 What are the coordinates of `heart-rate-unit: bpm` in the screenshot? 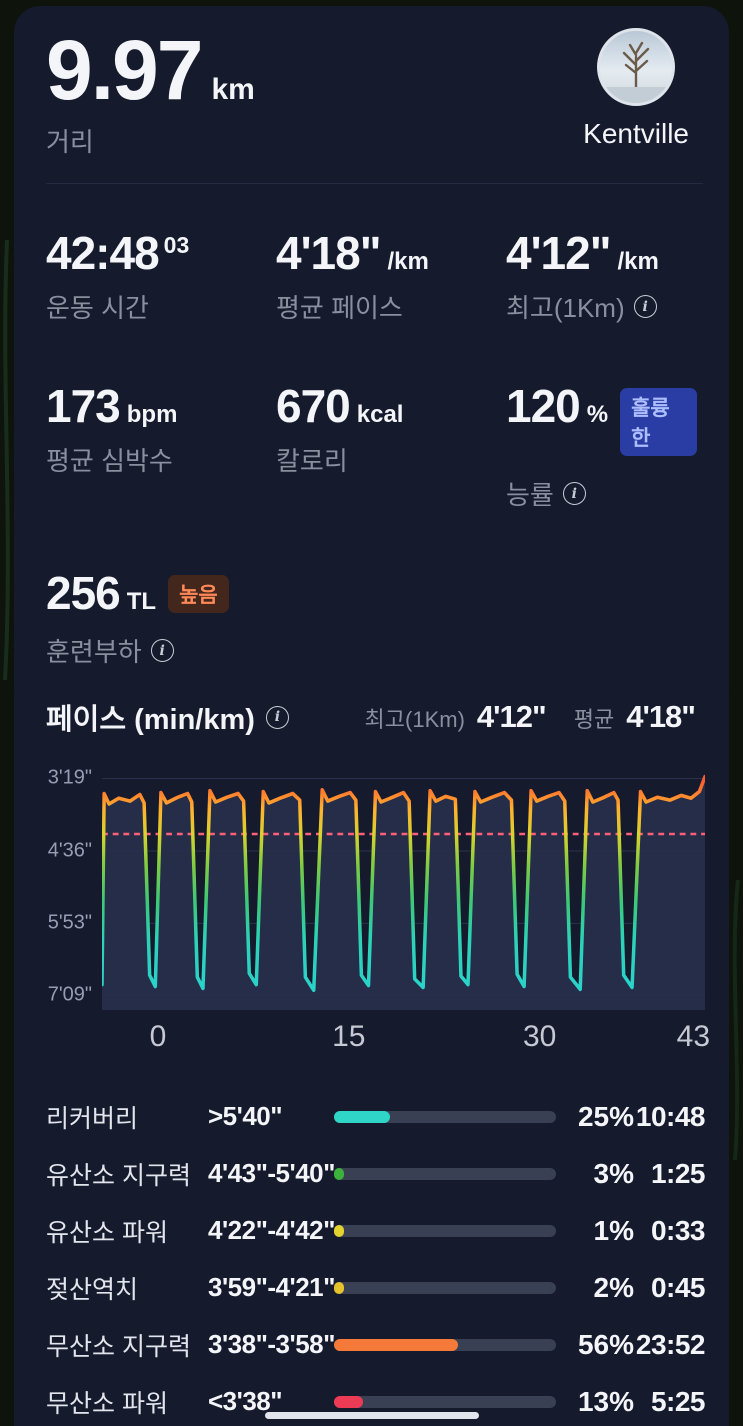 It's located at (152, 414).